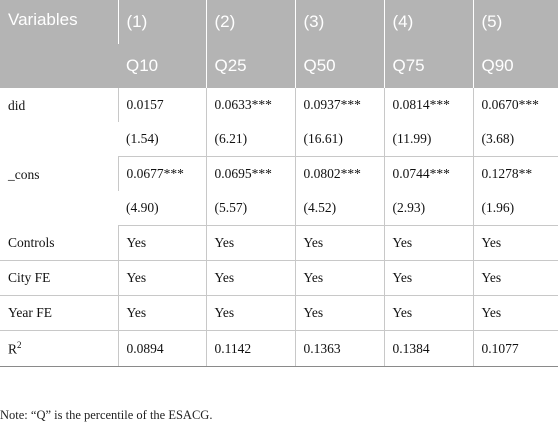  I want to click on r2-label-superscript: 2, so click(19, 344).